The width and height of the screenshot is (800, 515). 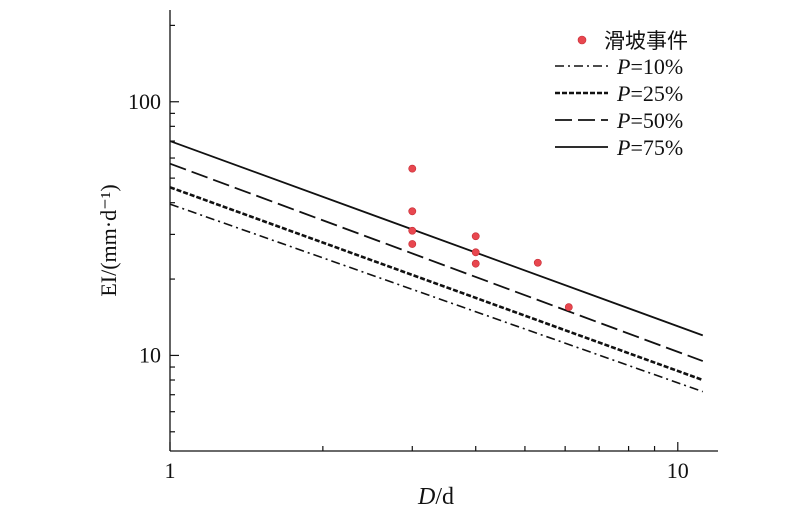 What do you see at coordinates (150, 354) in the screenshot?
I see `y-tick-label: 10` at bounding box center [150, 354].